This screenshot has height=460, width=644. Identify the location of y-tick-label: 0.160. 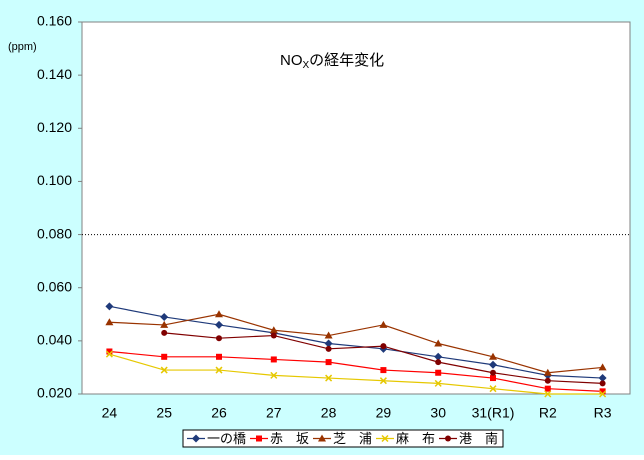
(54, 21).